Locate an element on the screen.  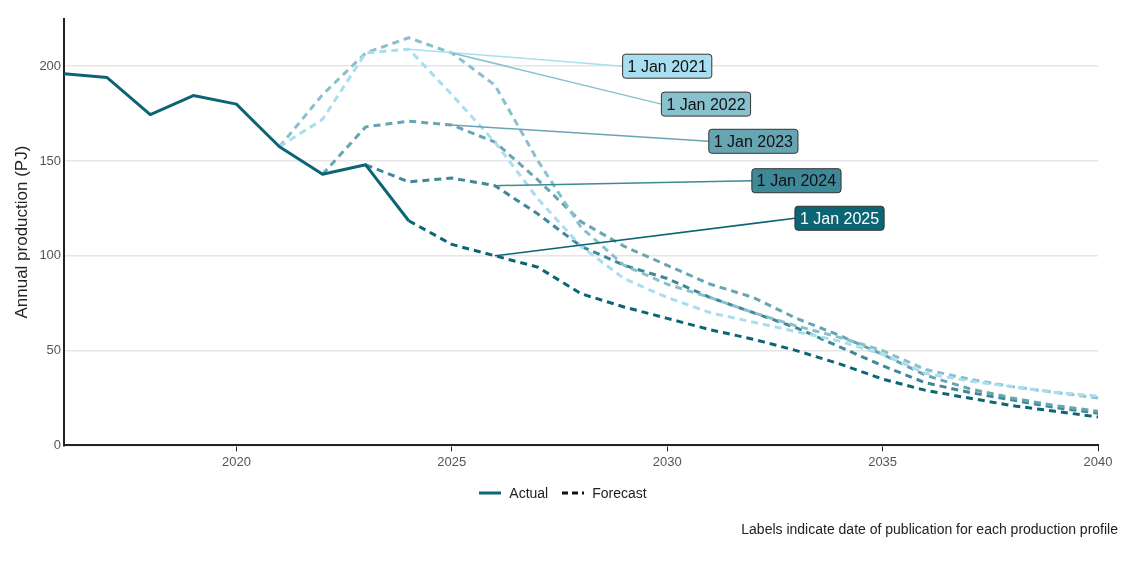
text: 1 Jan 2022 is located at coordinates (706, 104).